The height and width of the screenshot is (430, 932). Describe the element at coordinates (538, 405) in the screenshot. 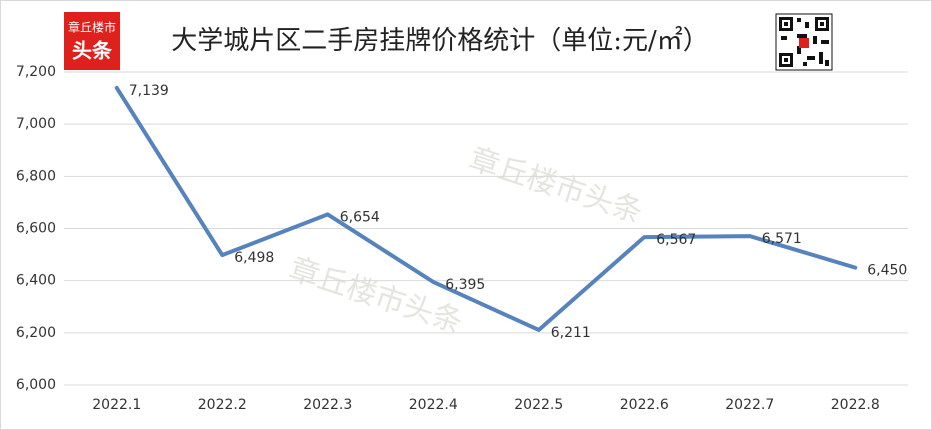

I see `x-tick-label: 2022.5` at that location.